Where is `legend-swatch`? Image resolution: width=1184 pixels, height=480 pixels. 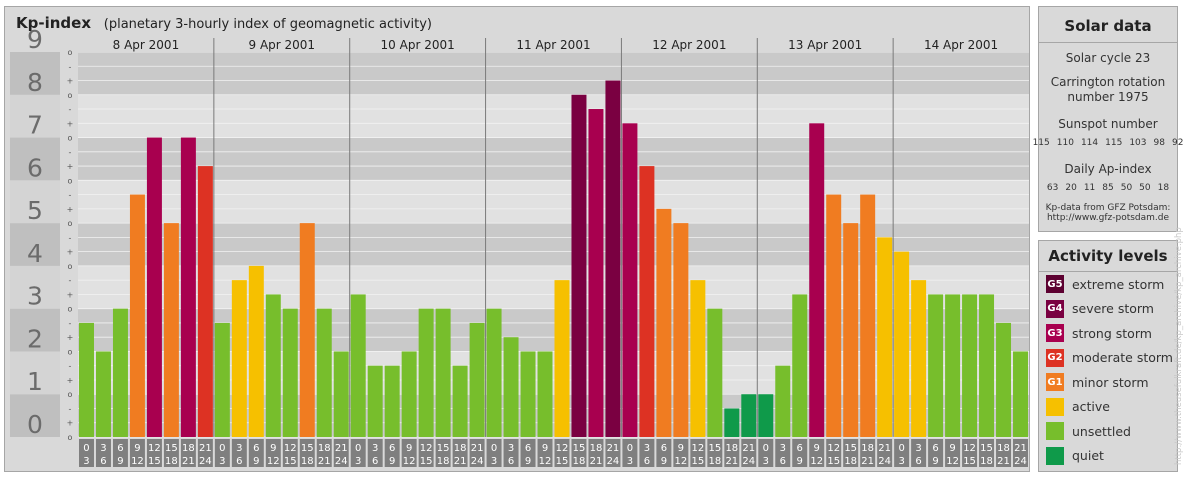 legend-swatch is located at coordinates (1055, 455).